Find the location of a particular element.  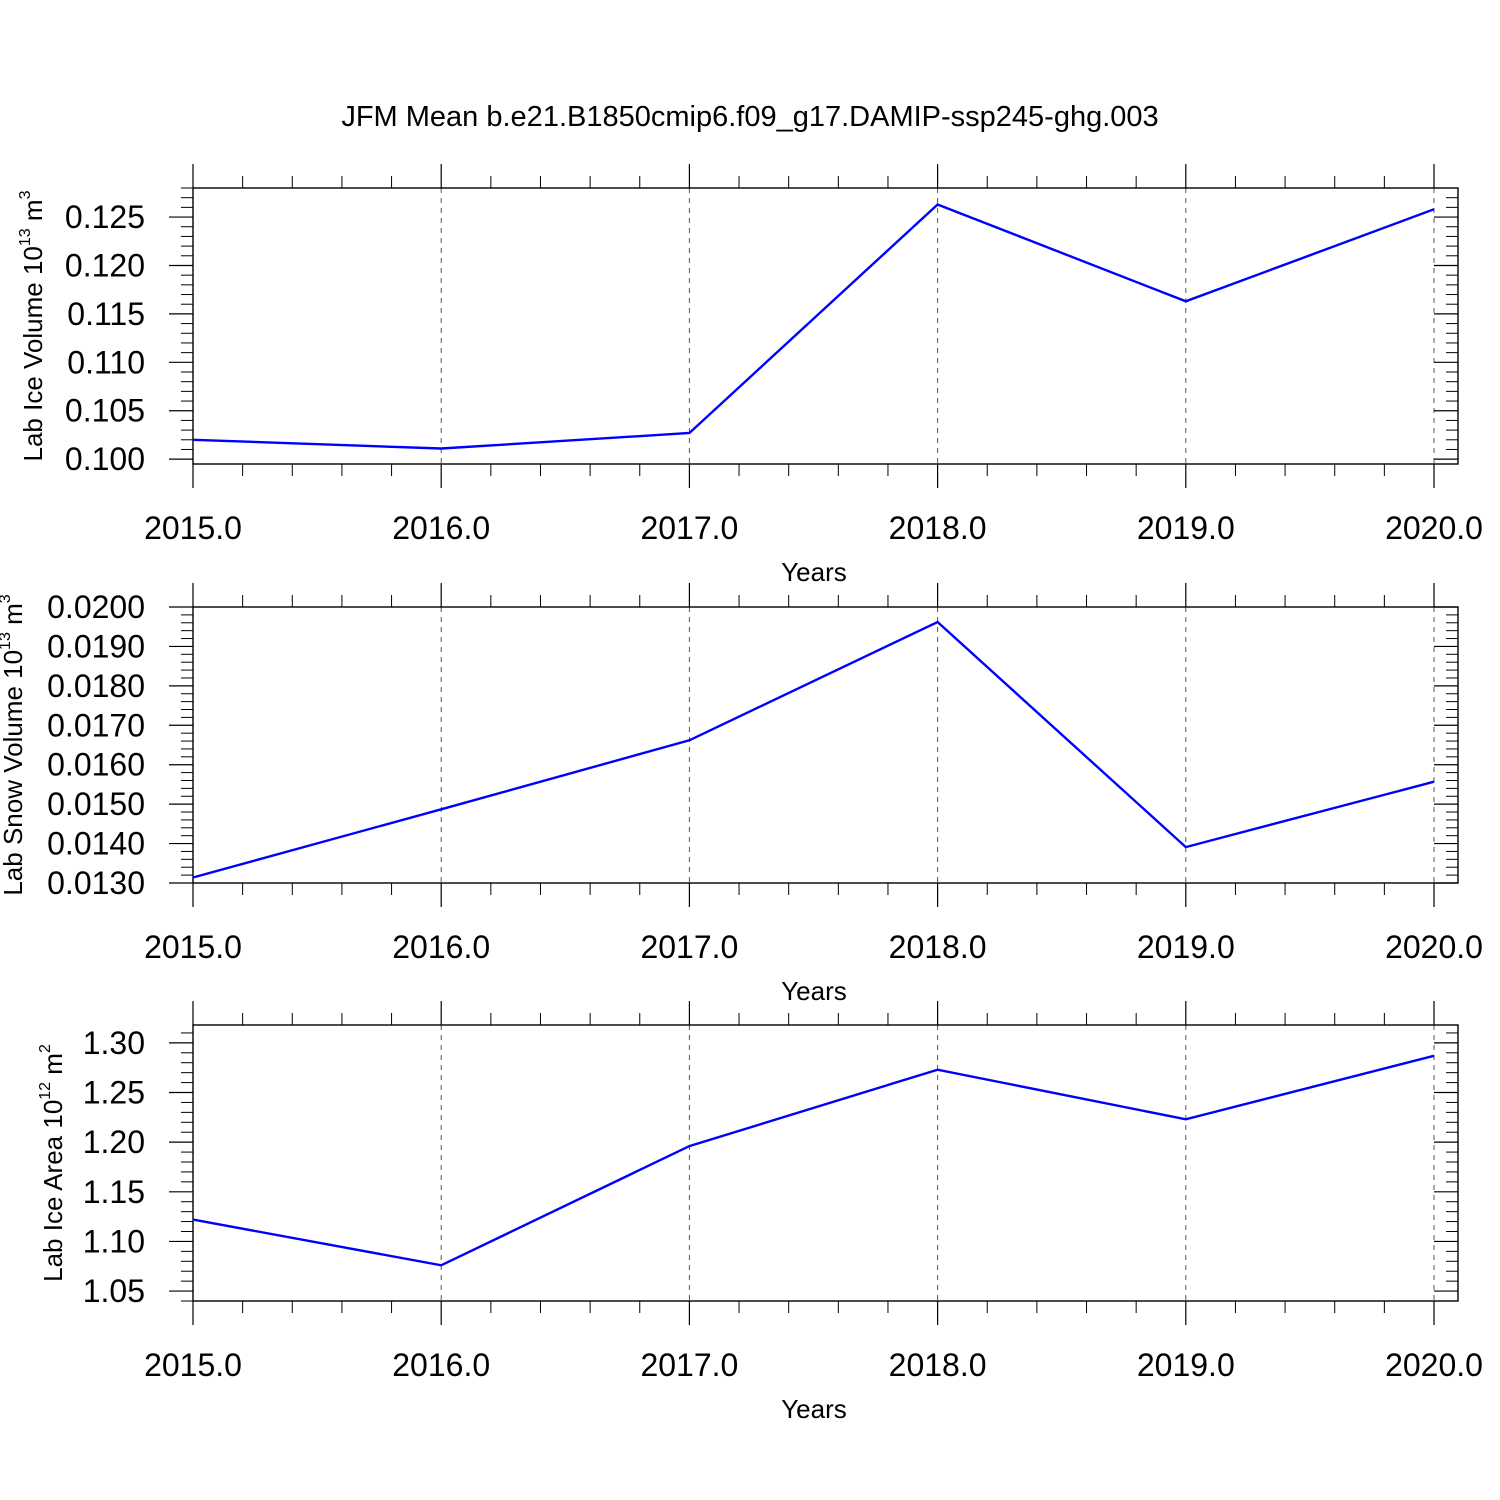

y-tick-label: 0.0140 is located at coordinates (96, 844).